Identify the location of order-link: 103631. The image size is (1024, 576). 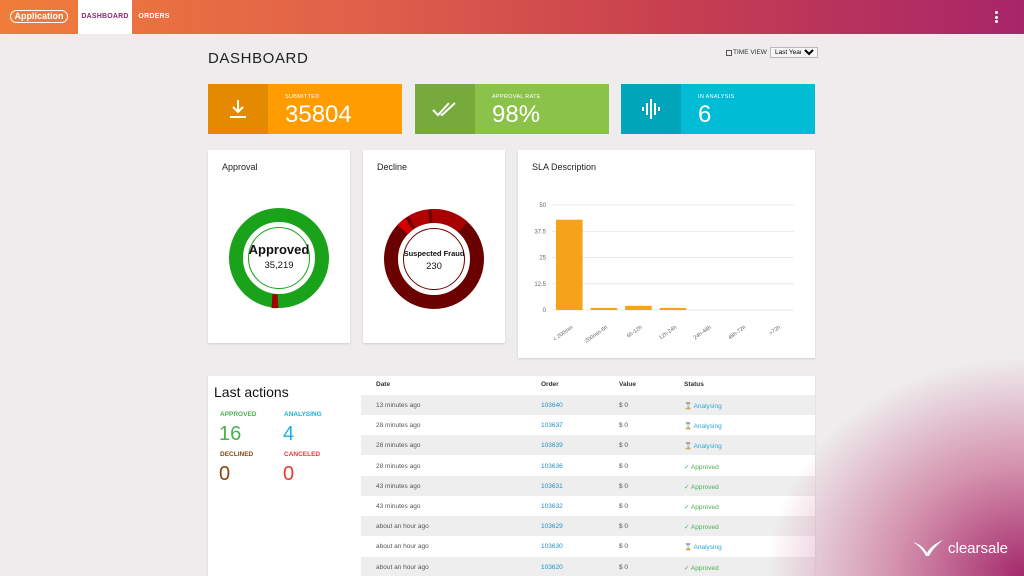
(552, 486).